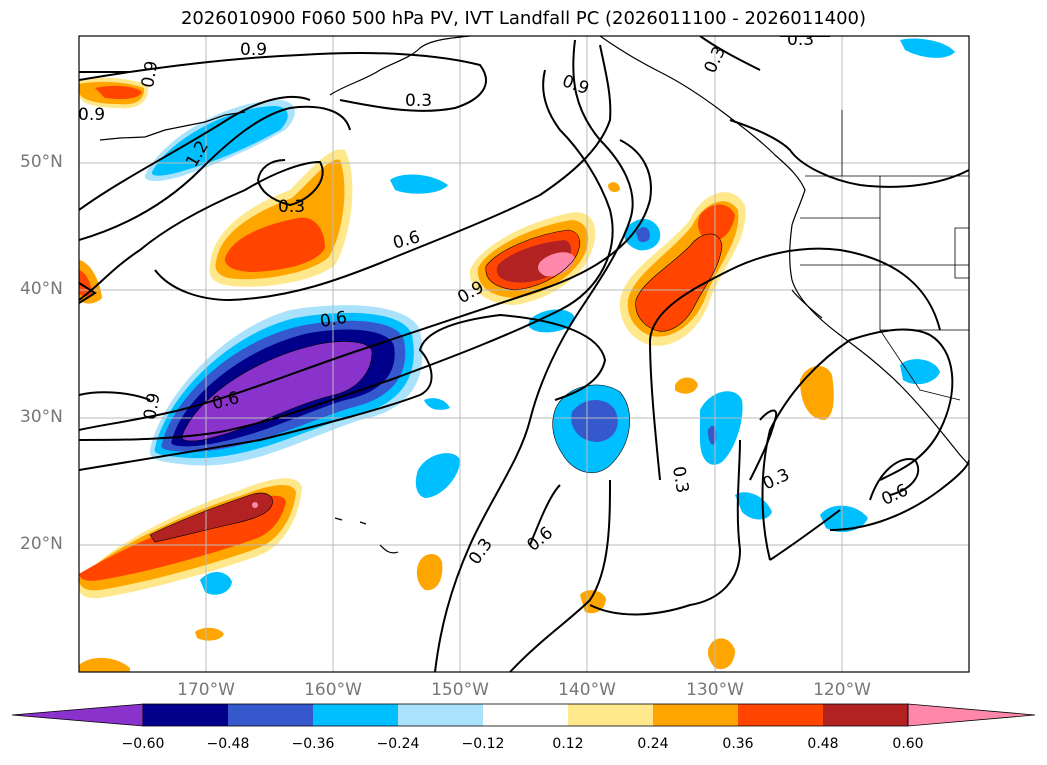 The width and height of the screenshot is (1047, 765). What do you see at coordinates (333, 320) in the screenshot?
I see `contour-label: 0.6` at bounding box center [333, 320].